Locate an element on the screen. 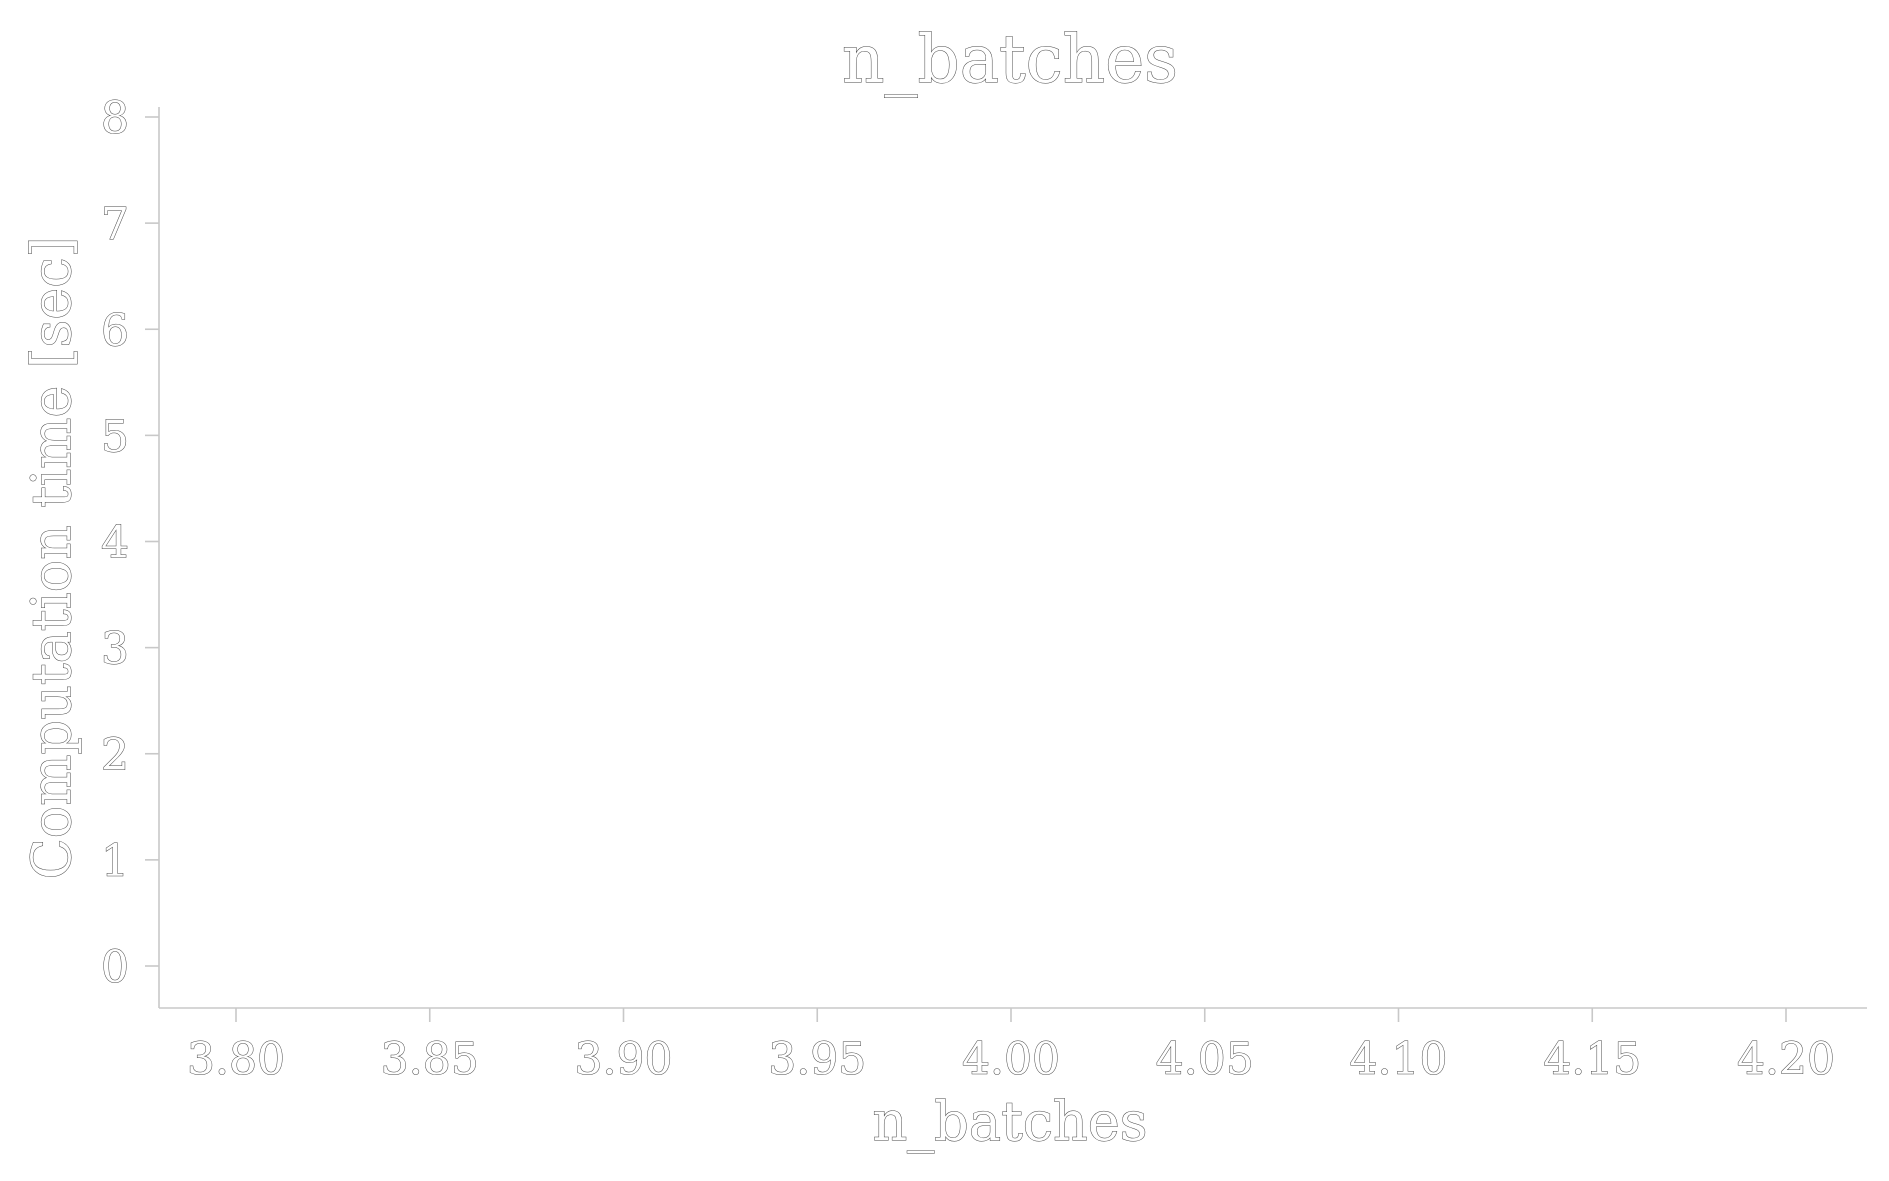 The image size is (1889, 1181). x-axis-label: n_batches is located at coordinates (1010, 1121).